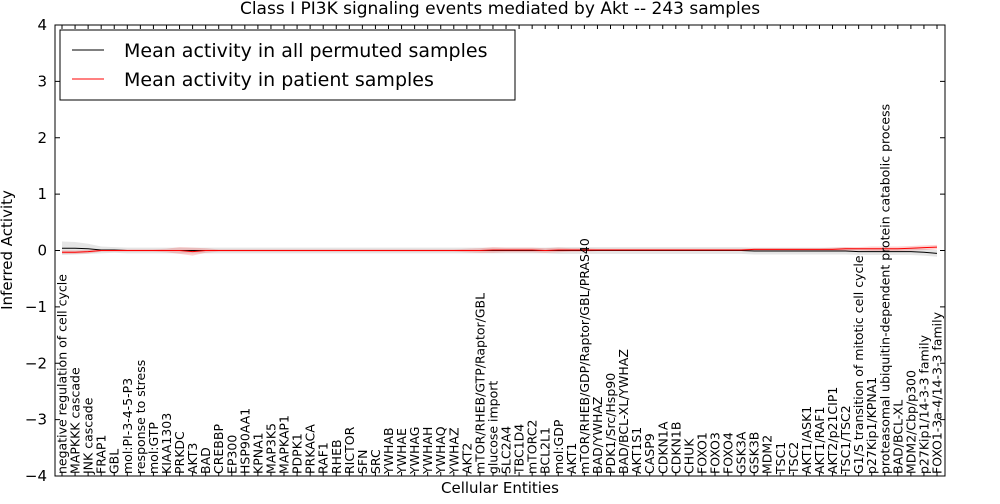  What do you see at coordinates (910, 422) in the screenshot?
I see `x-tick-label: MDM2/Cbp/p300` at bounding box center [910, 422].